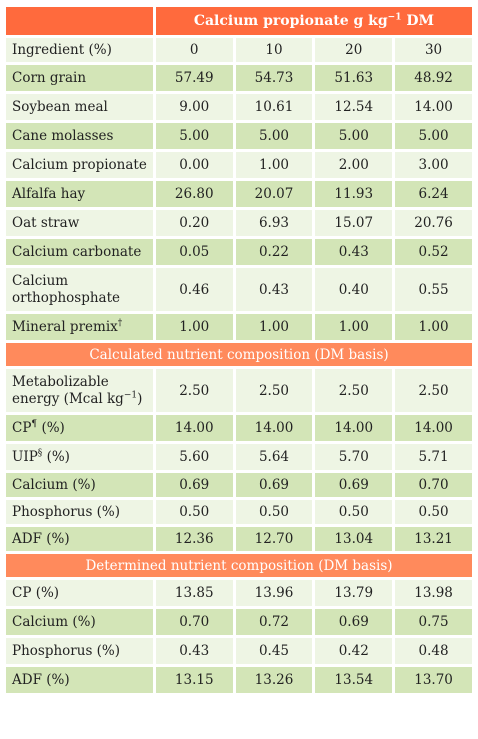 This screenshot has width=478, height=739. What do you see at coordinates (194, 593) in the screenshot?
I see `cell-value: 13.85` at bounding box center [194, 593].